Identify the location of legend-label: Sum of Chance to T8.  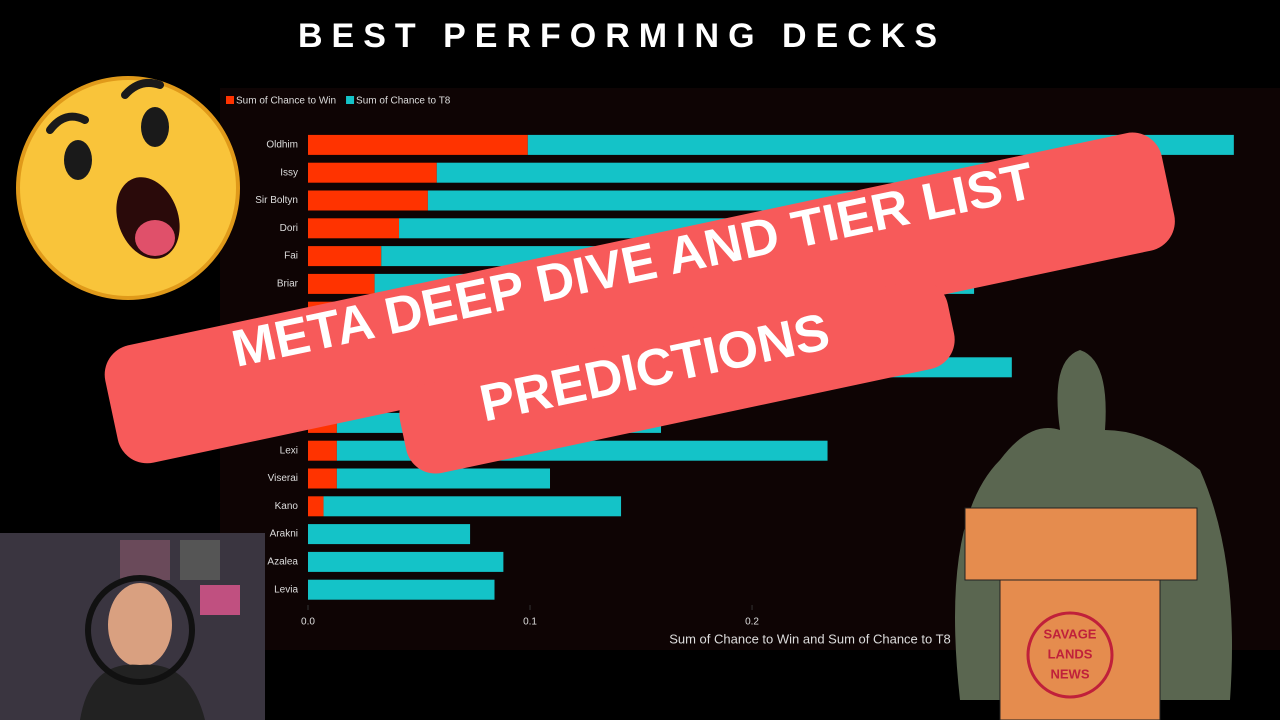
(403, 101).